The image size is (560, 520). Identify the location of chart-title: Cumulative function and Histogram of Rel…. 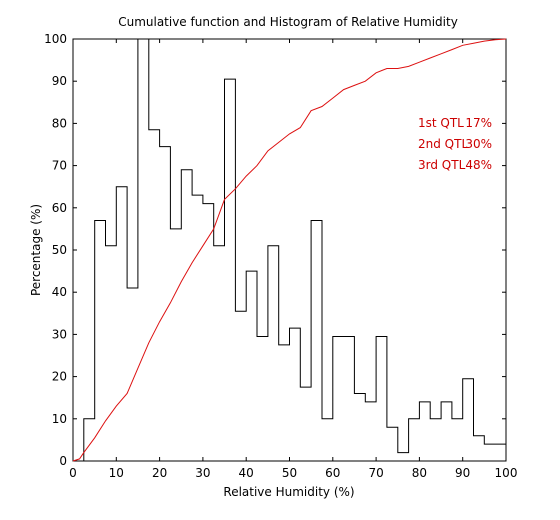
(288, 22).